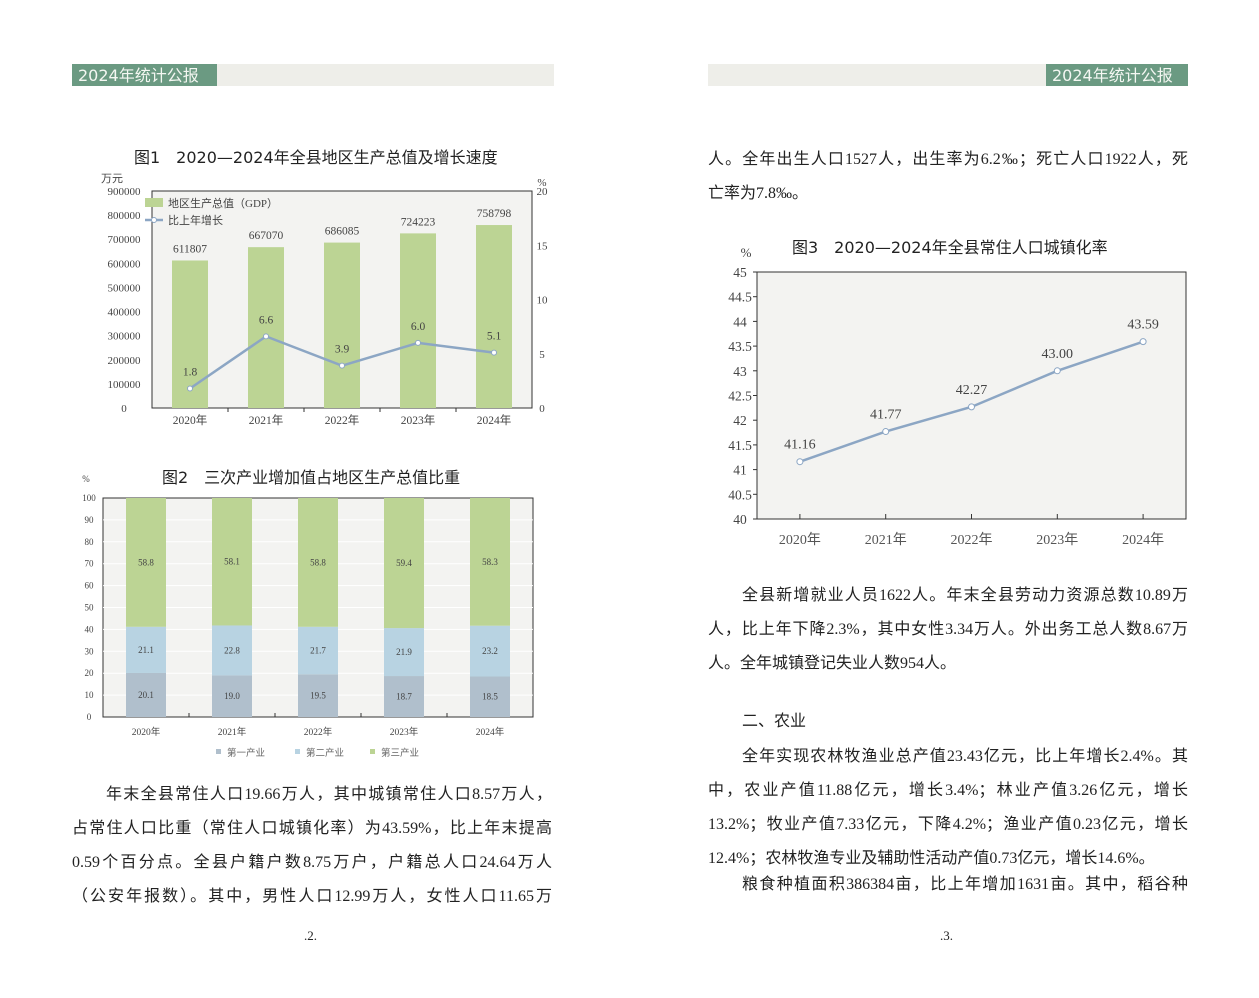  What do you see at coordinates (800, 540) in the screenshot?
I see `chart3-x-tick: 2020年` at bounding box center [800, 540].